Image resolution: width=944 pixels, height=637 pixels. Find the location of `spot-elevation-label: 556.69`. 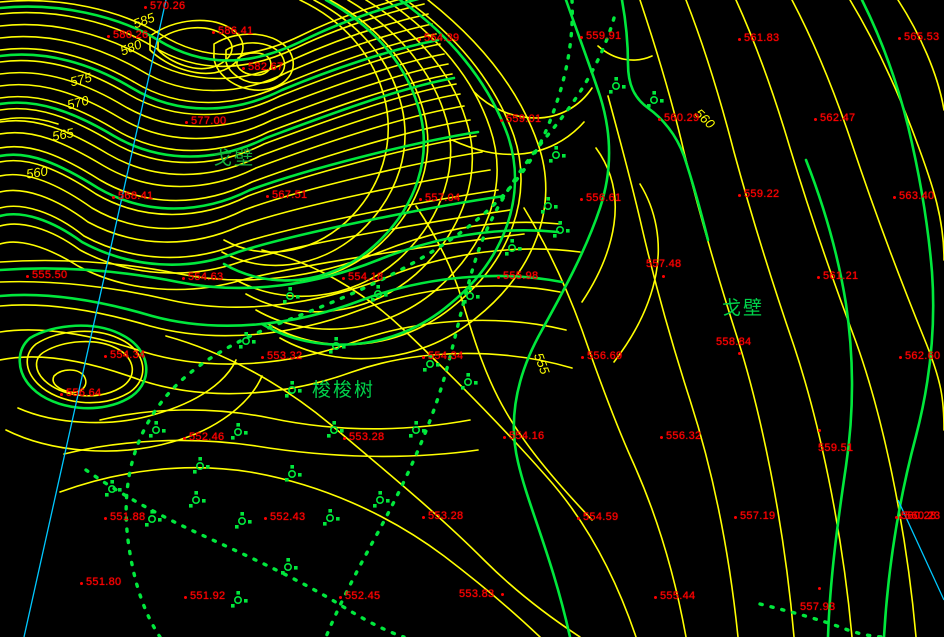

spot-elevation-label: 556.69 is located at coordinates (605, 356).